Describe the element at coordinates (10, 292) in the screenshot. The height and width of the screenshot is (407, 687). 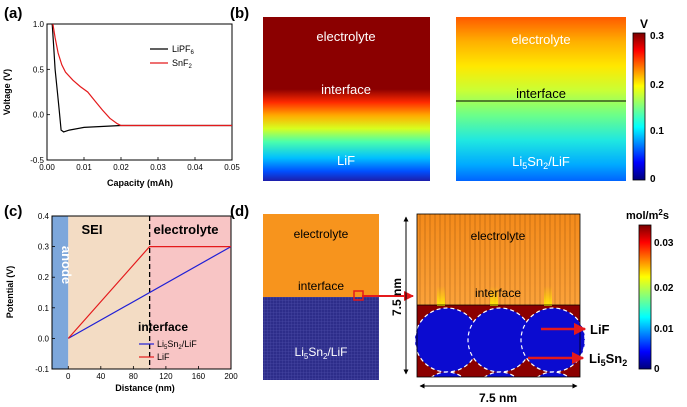
I see `plot-c-ylabel: Potential (V)` at that location.